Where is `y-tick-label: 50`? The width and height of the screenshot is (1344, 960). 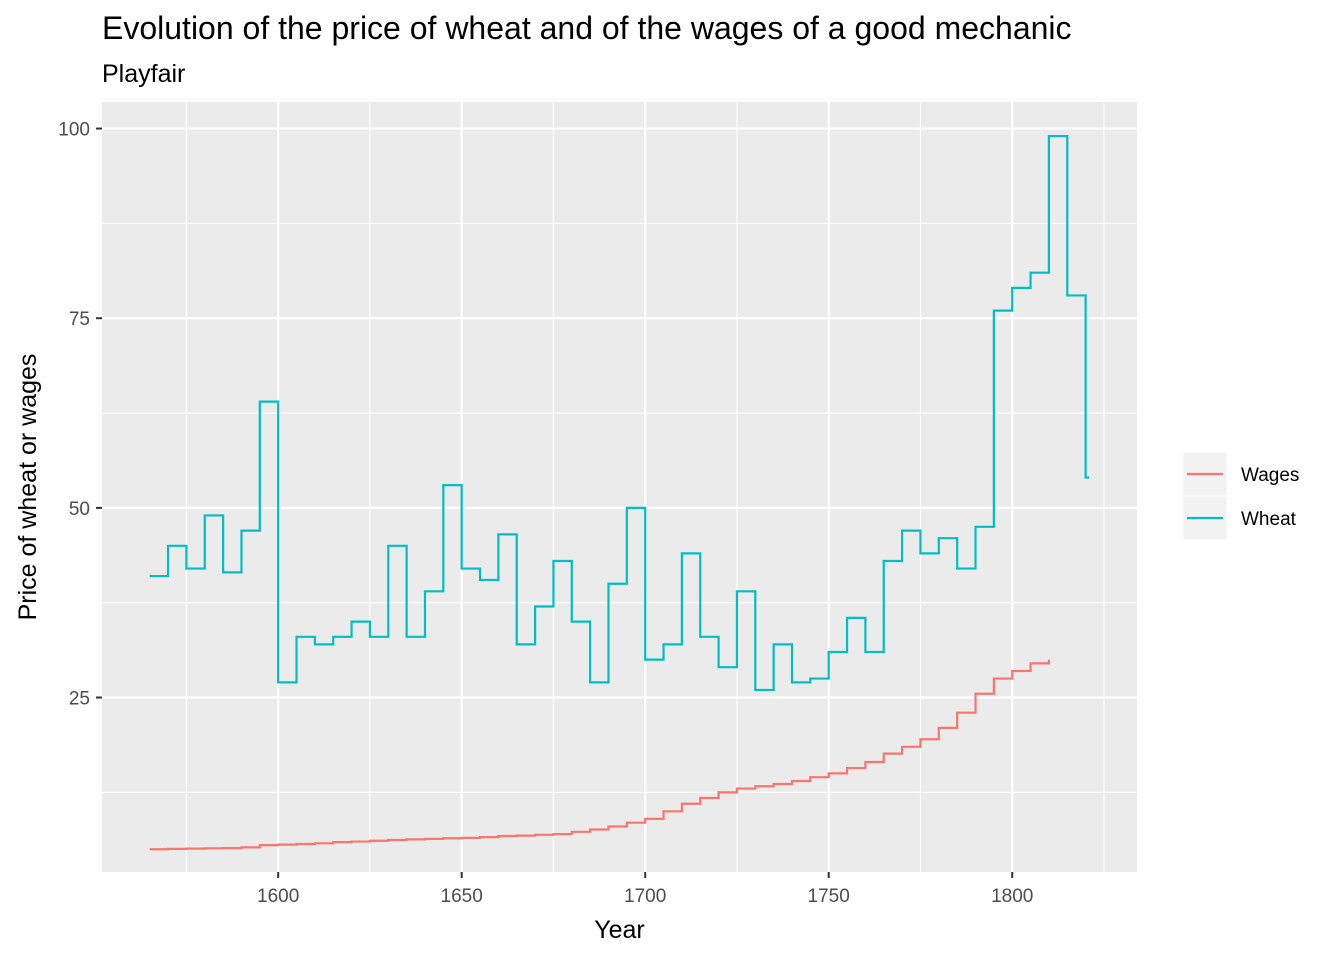
y-tick-label: 50 is located at coordinates (79, 509).